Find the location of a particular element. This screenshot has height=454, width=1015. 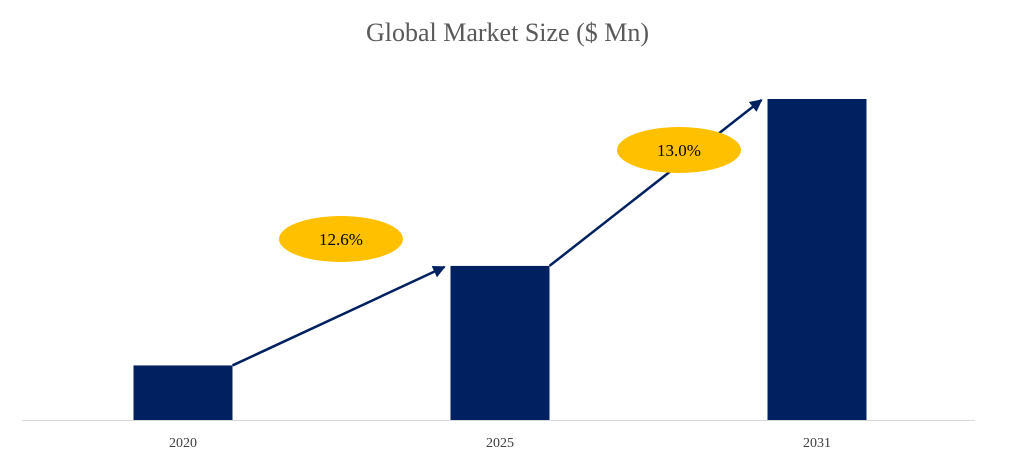

cagr-label-2025-2031: 13.0% is located at coordinates (679, 150).